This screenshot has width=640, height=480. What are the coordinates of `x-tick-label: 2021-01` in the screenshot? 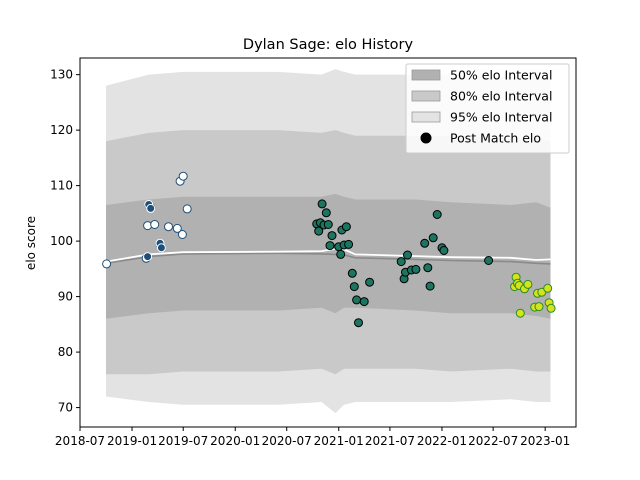 It's located at (339, 441).